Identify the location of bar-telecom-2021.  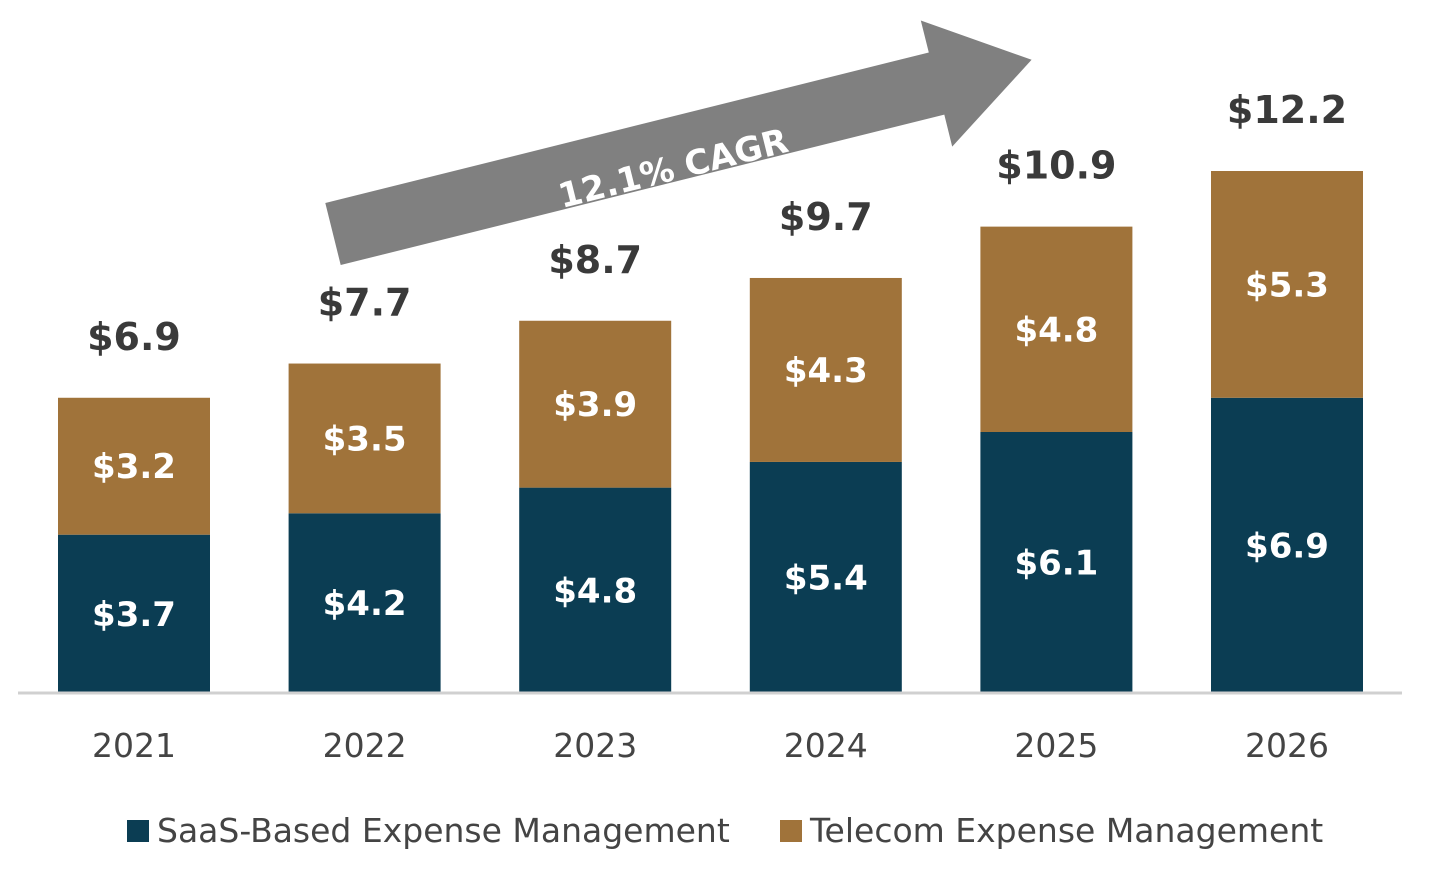
(134, 466).